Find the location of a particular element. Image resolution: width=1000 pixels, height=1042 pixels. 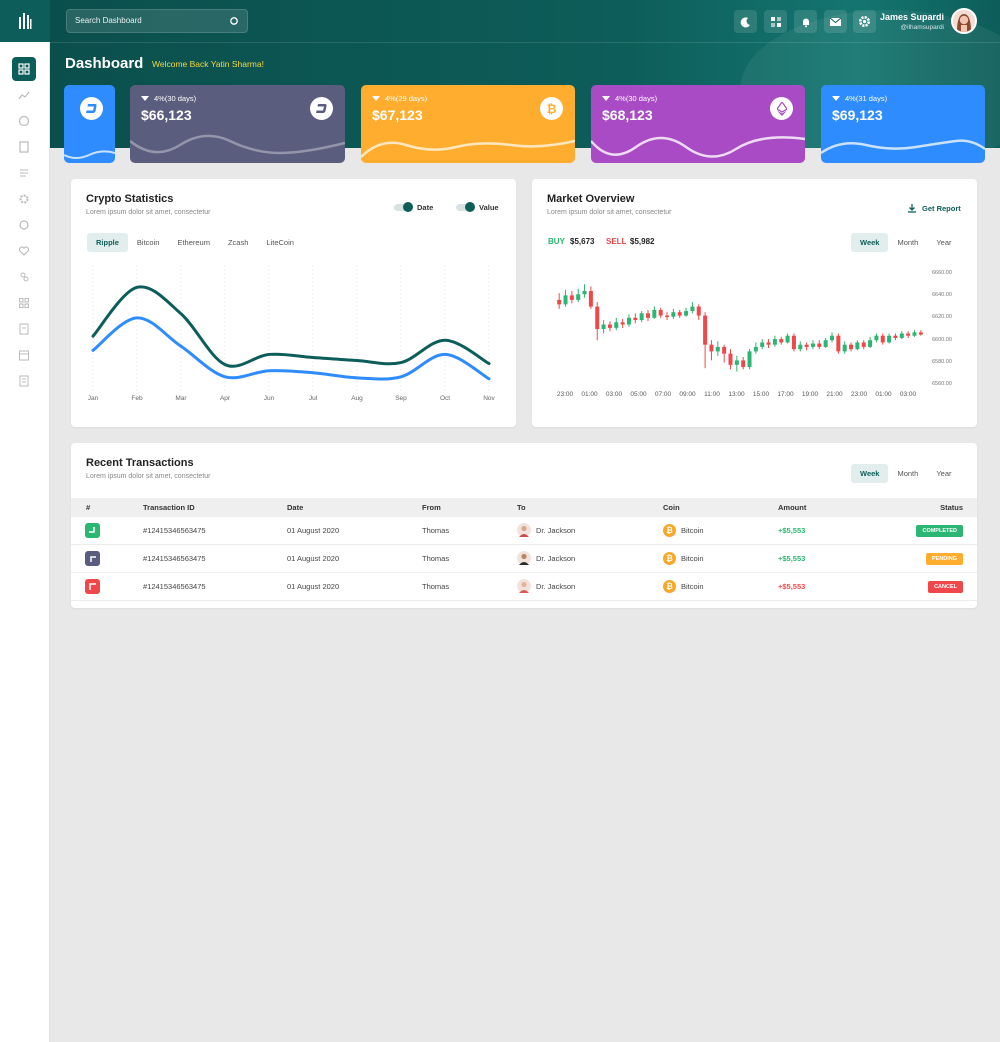

status-badge: PENDING is located at coordinates (944, 559).